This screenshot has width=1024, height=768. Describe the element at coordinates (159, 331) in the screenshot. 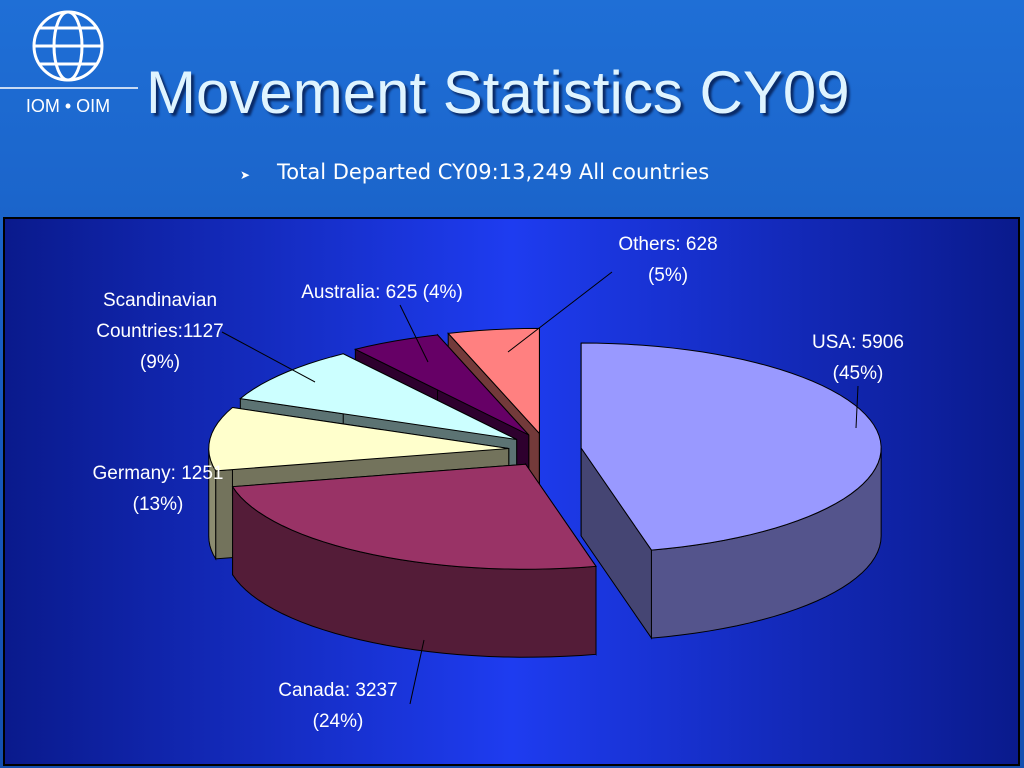

I see `slice-label: Countries:1127` at that location.